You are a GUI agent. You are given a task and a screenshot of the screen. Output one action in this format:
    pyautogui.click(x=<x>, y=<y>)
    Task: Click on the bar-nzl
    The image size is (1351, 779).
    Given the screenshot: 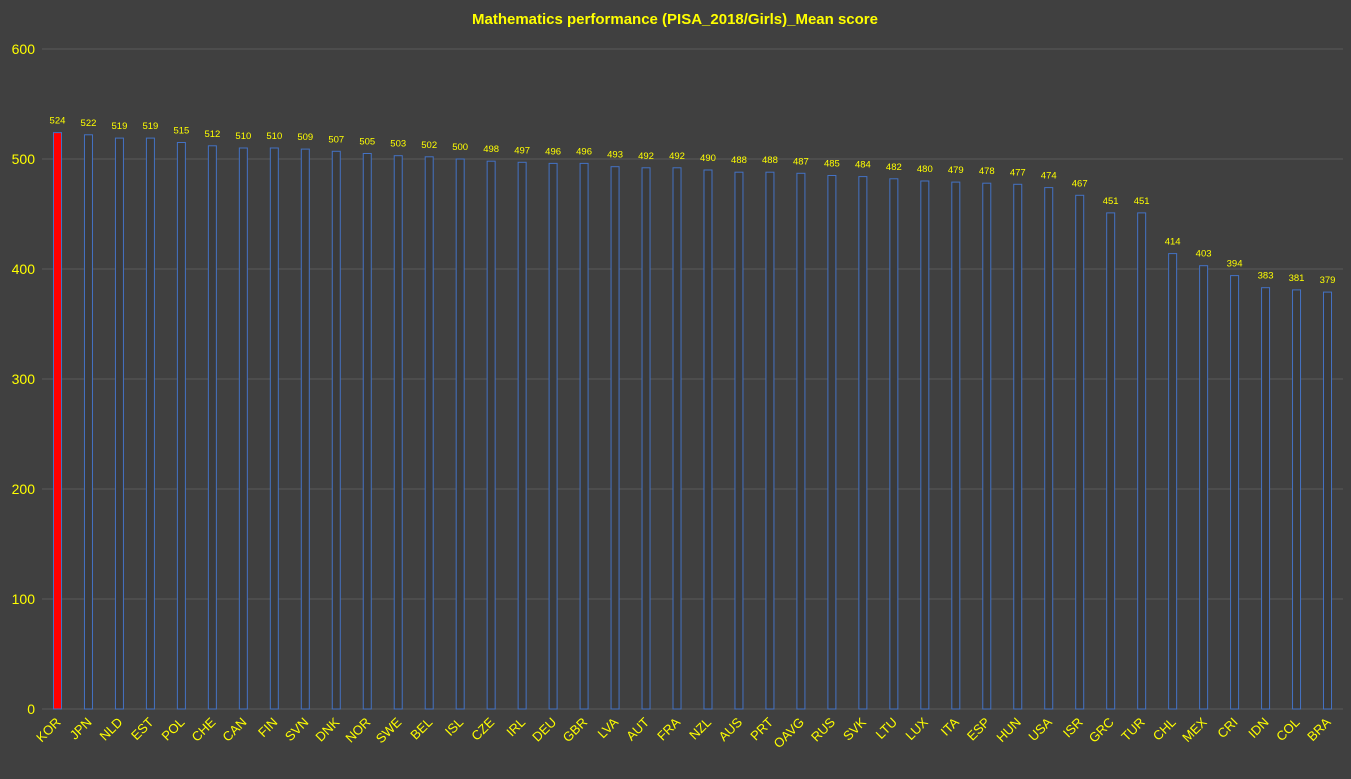 What is the action you would take?
    pyautogui.click(x=708, y=439)
    